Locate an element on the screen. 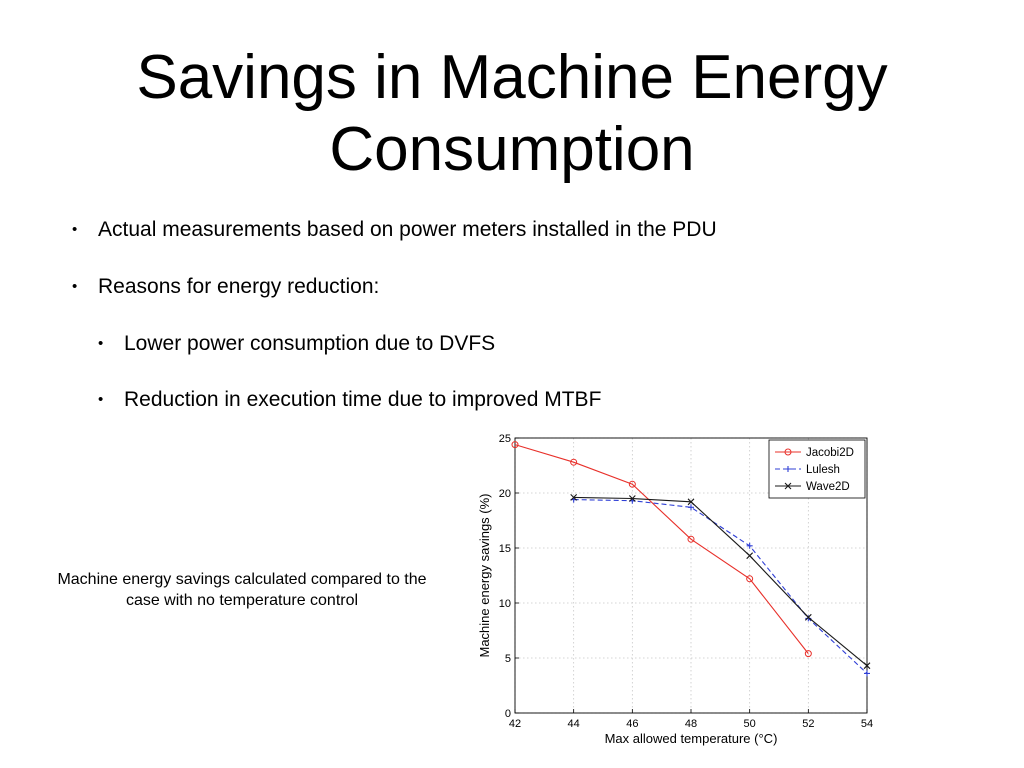 This screenshot has height=768, width=1024. x-tick-label: 54 is located at coordinates (867, 724).